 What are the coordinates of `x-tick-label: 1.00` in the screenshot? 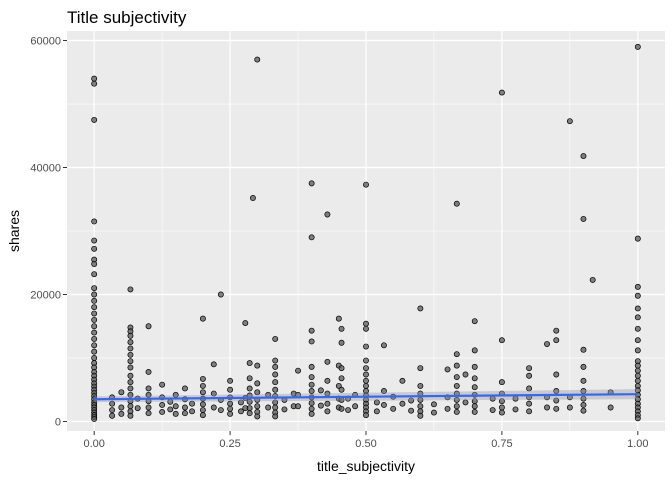 It's located at (637, 444).